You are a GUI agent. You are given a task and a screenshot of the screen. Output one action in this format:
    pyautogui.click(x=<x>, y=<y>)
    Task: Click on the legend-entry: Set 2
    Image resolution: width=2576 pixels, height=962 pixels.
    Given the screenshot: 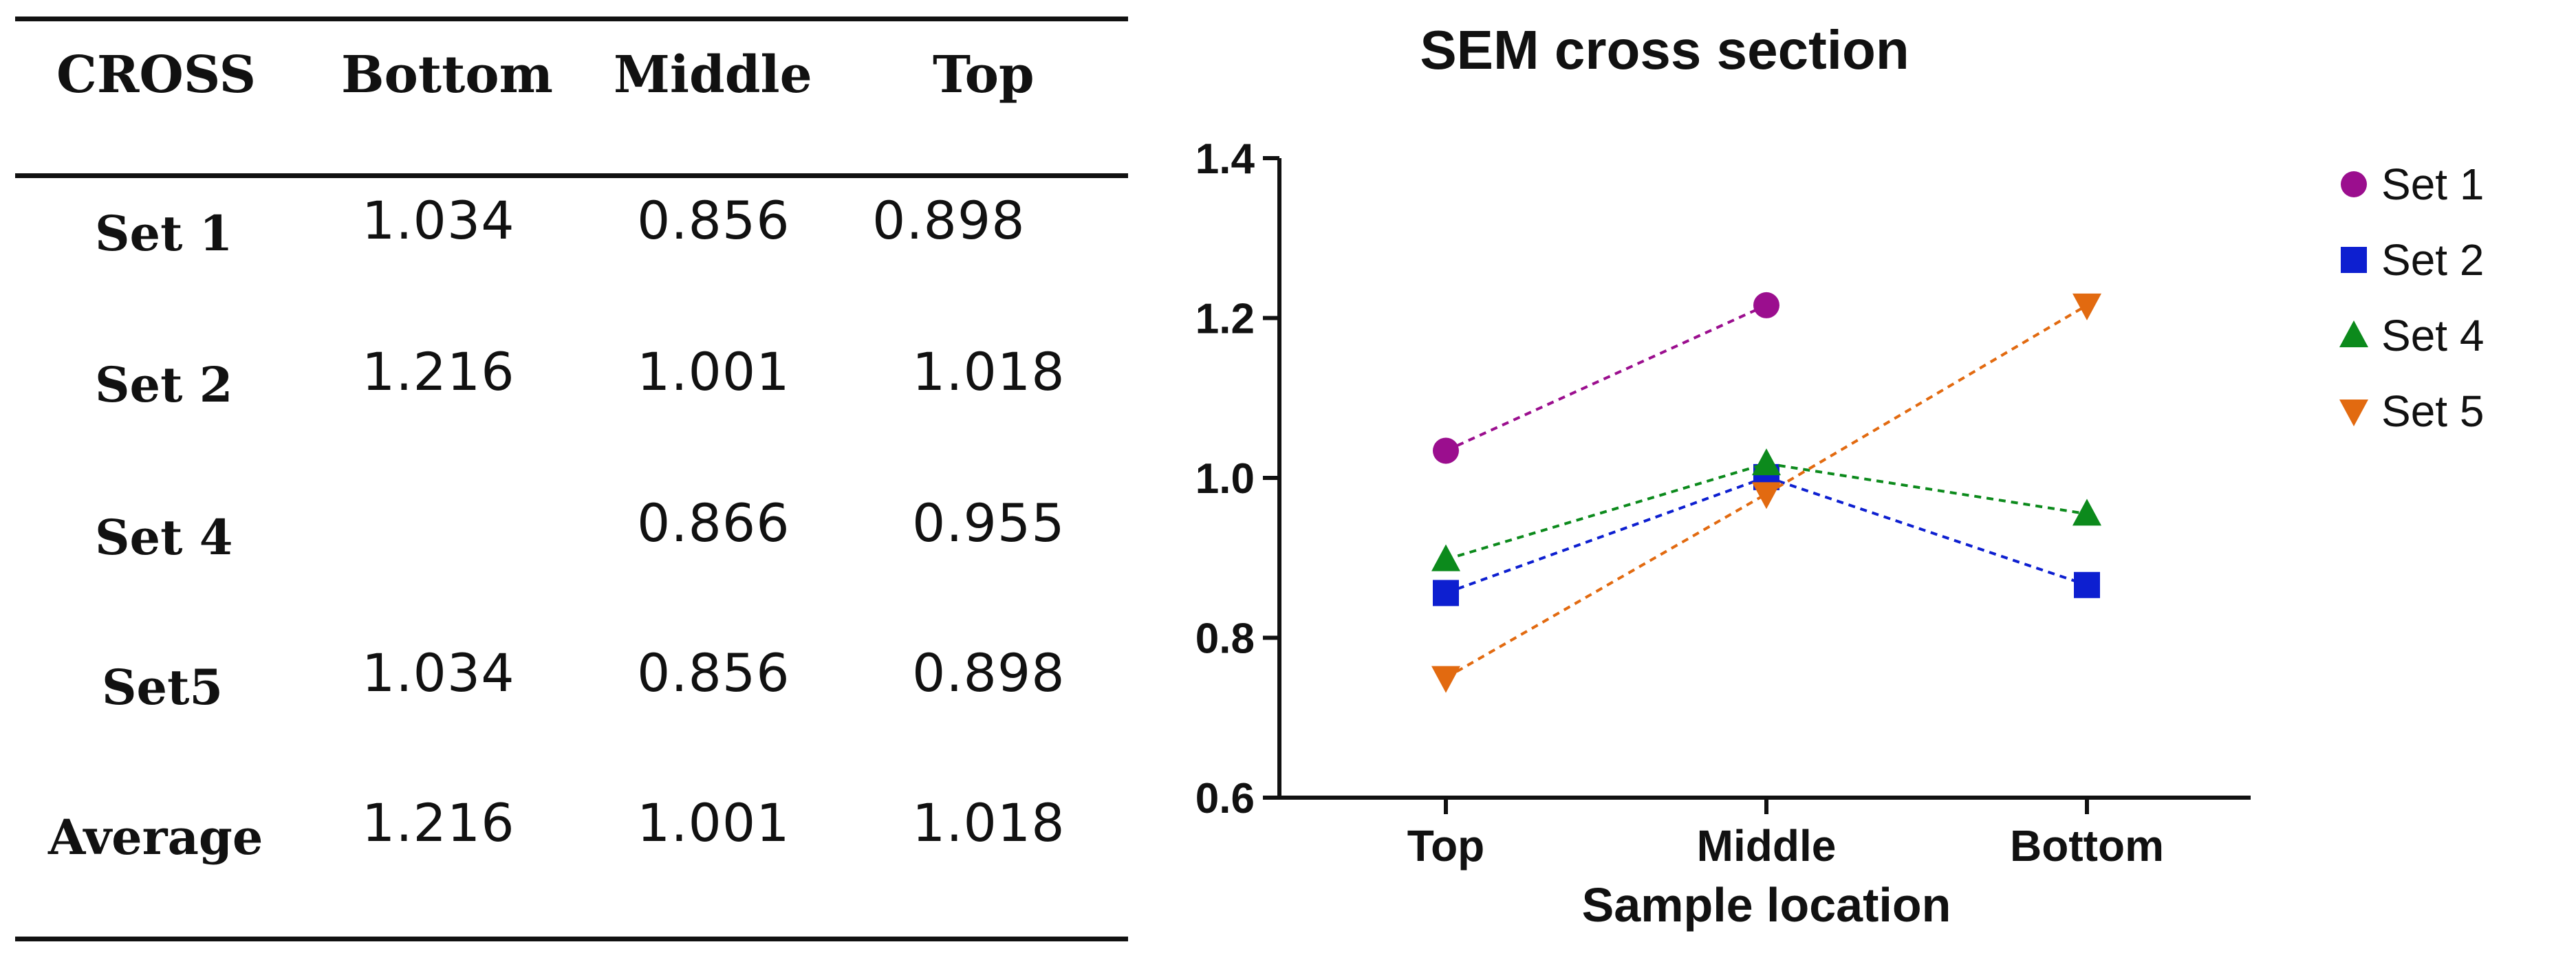 What is the action you would take?
    pyautogui.click(x=2412, y=260)
    